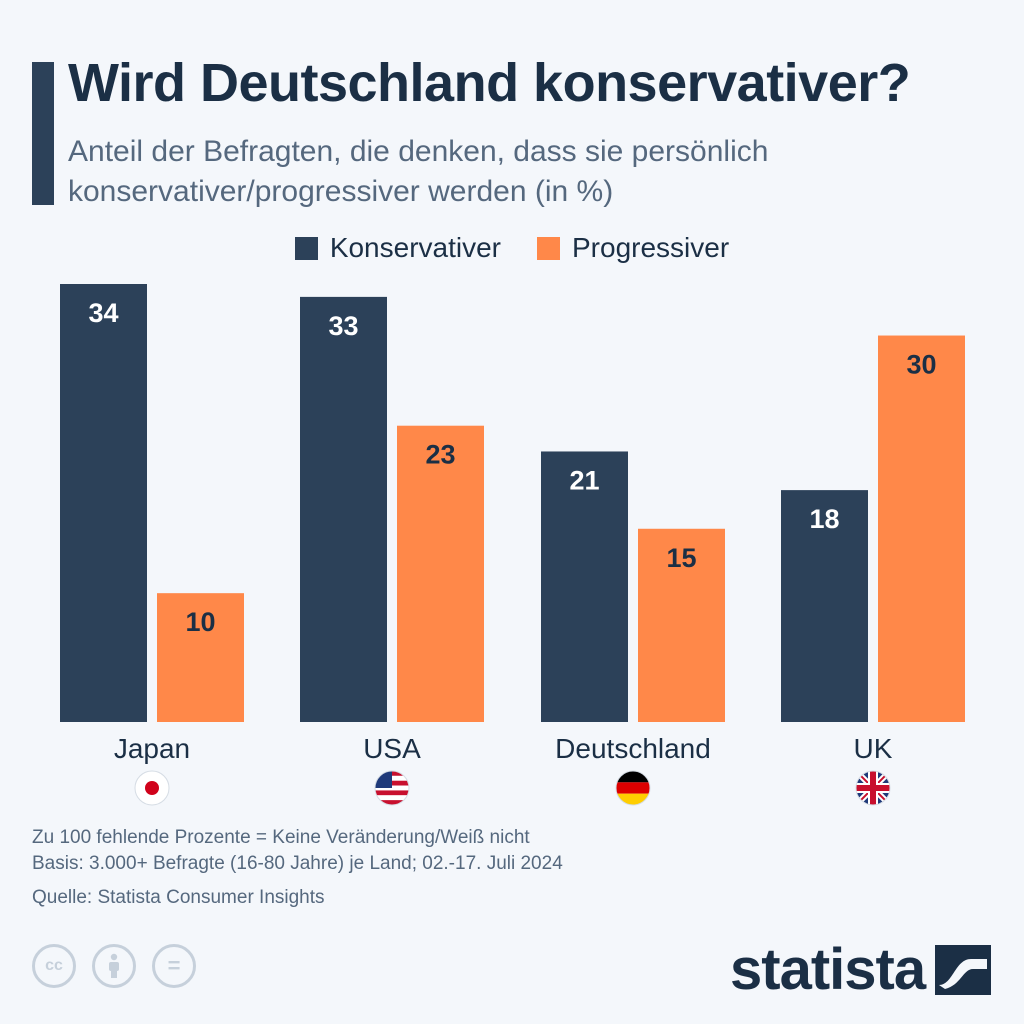 The height and width of the screenshot is (1024, 1024). Describe the element at coordinates (548, 248) in the screenshot. I see `legend-swatch-progressiver` at that location.